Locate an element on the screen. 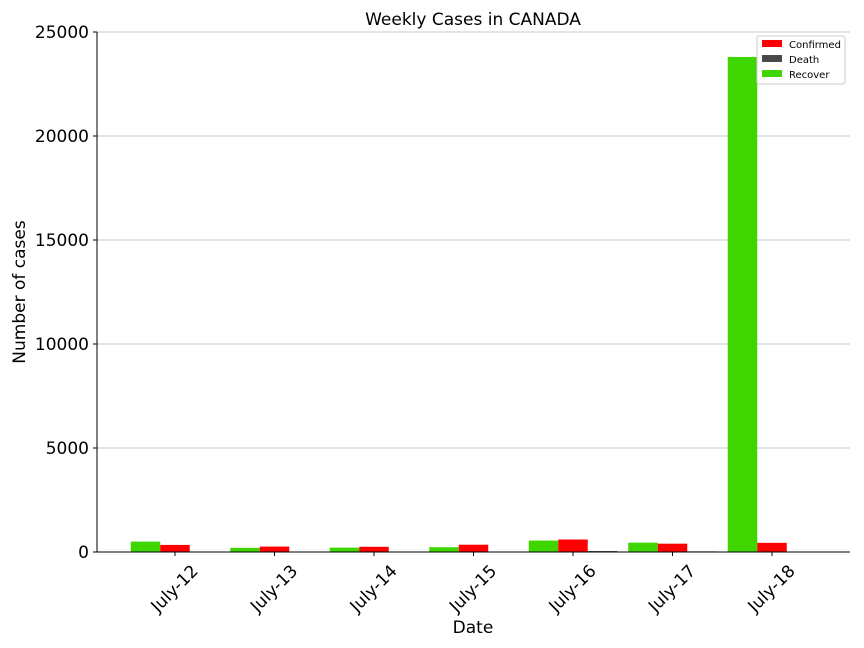 The image size is (864, 648). y-tick-labels: 0 5000 10000 15000 20000 25000 is located at coordinates (62, 293).